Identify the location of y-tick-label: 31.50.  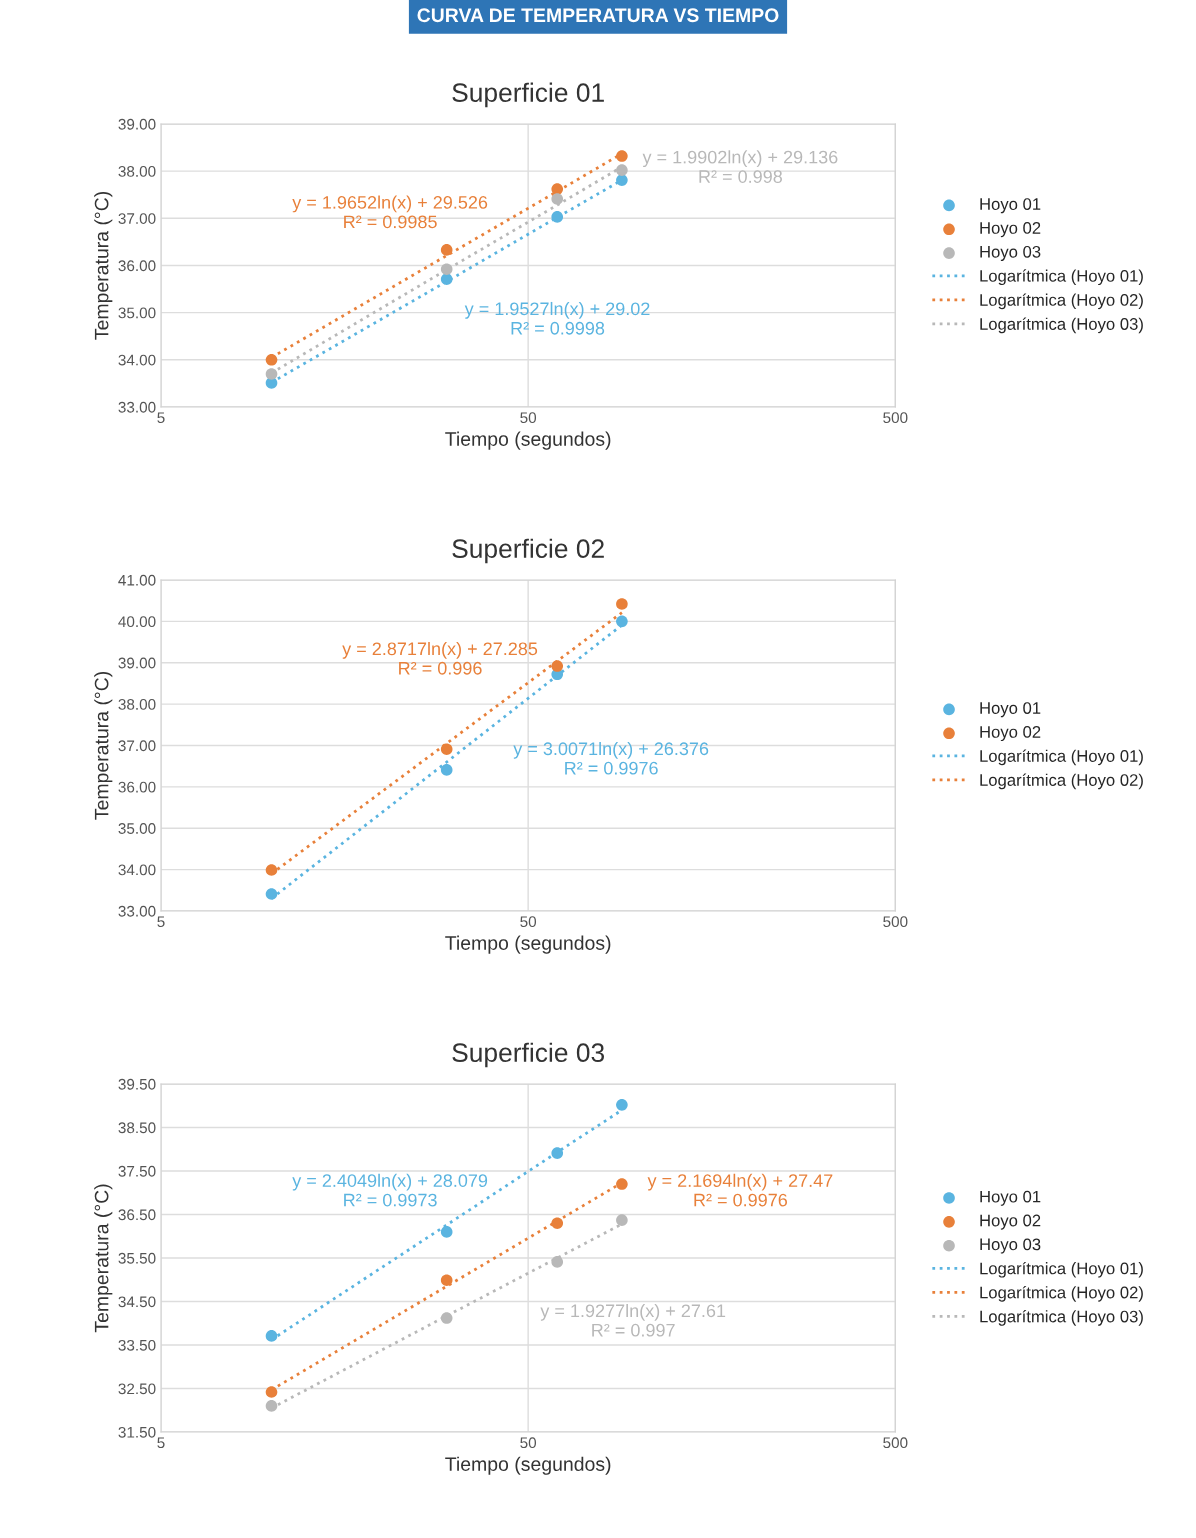
(137, 1432).